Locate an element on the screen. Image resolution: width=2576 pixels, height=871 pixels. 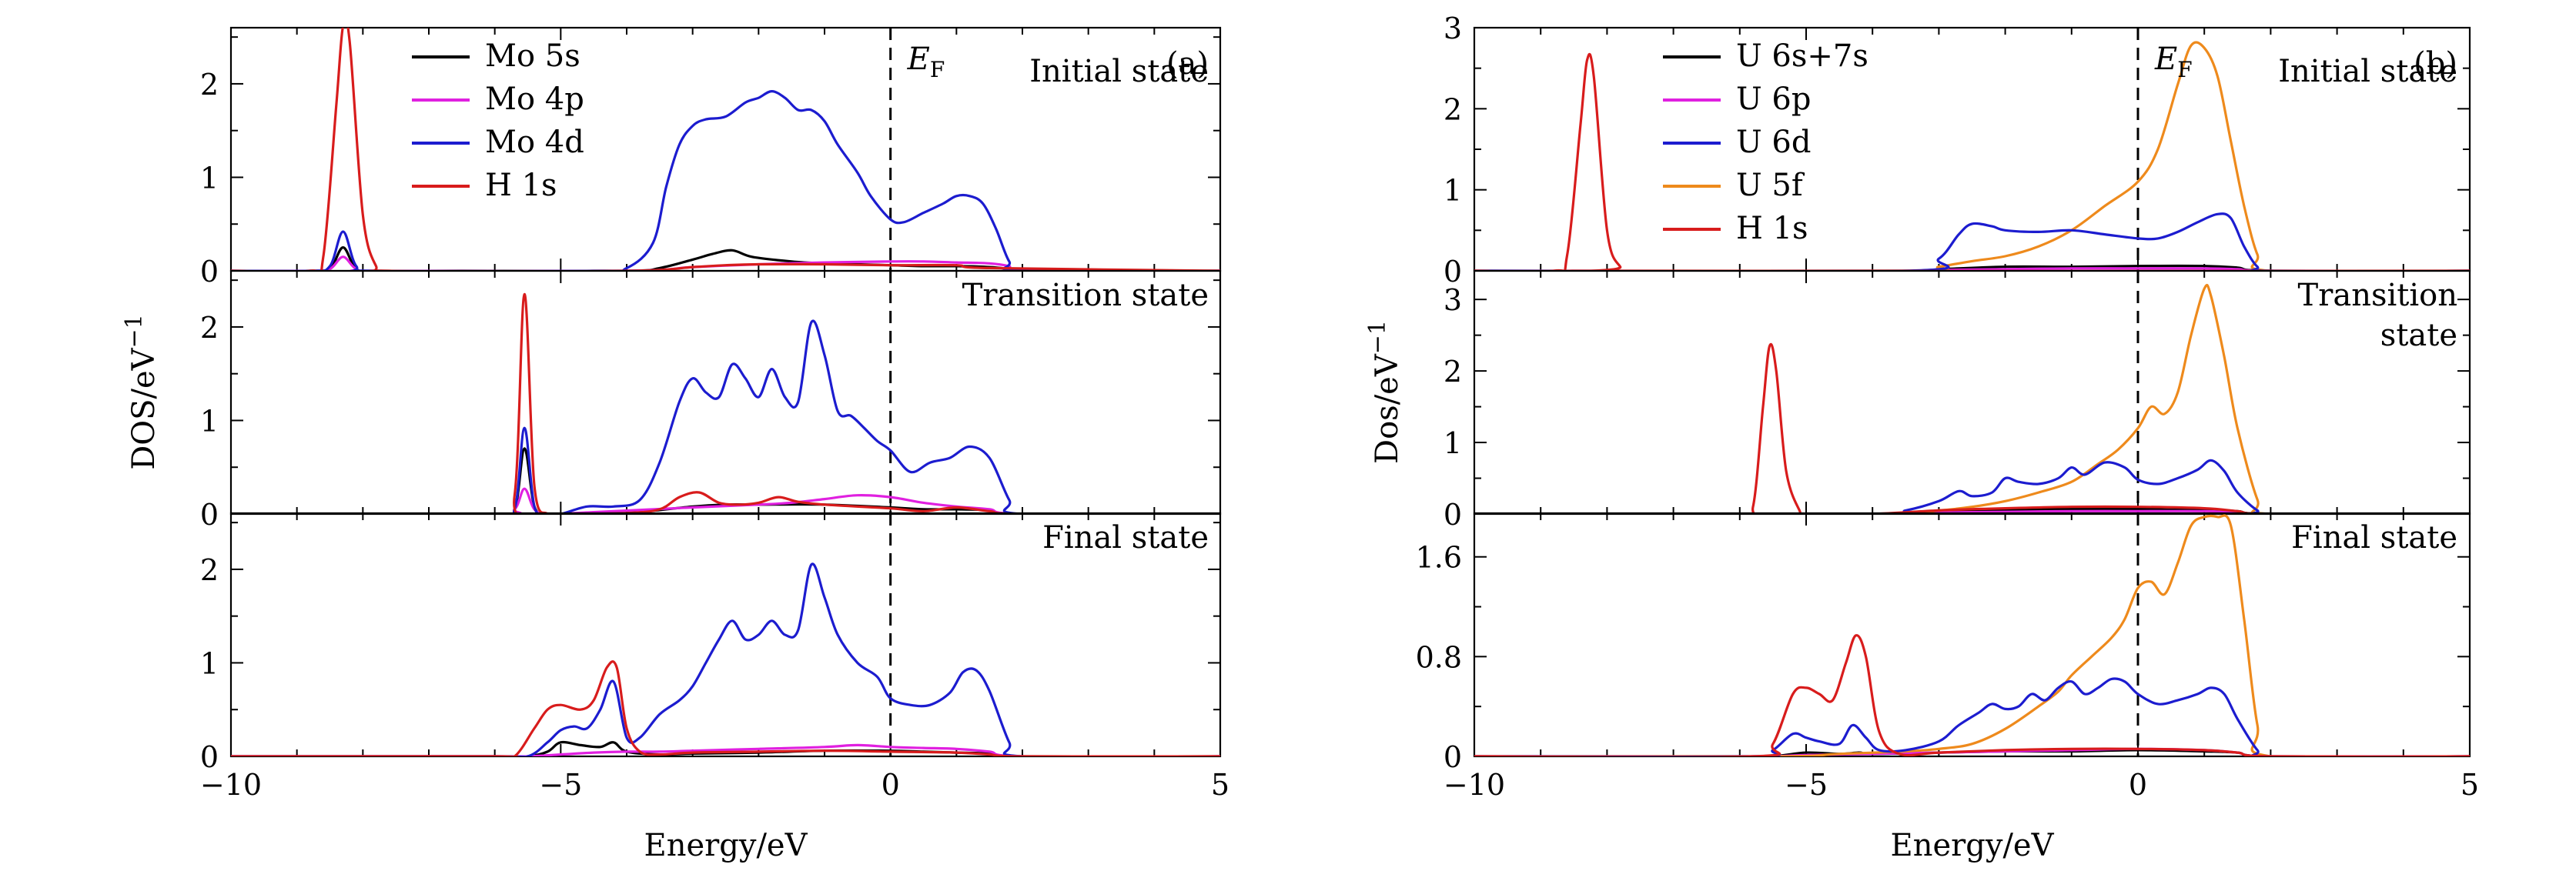
panel-state-label: Transition state is located at coordinates (1085, 295).